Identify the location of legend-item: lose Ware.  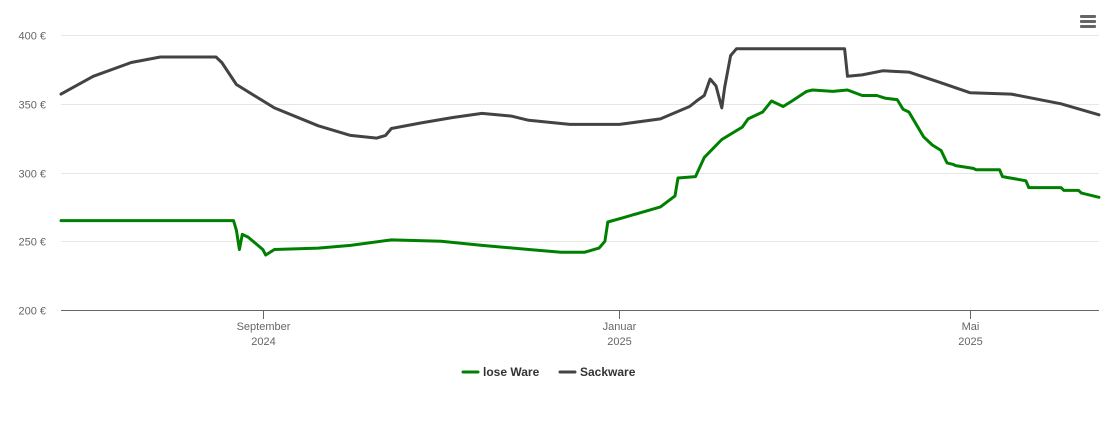
(500, 372).